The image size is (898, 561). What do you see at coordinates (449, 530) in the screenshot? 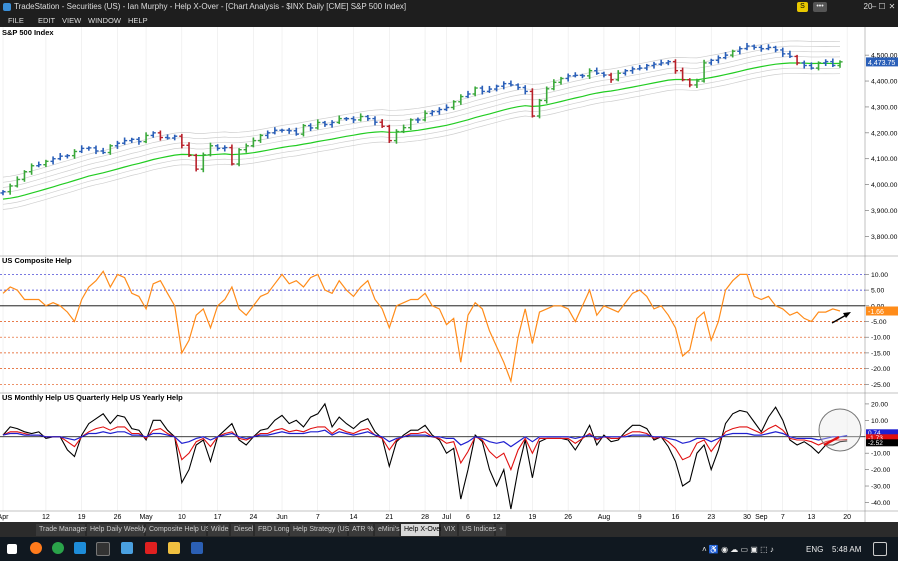
I see `tab-vix: VIX` at bounding box center [449, 530].